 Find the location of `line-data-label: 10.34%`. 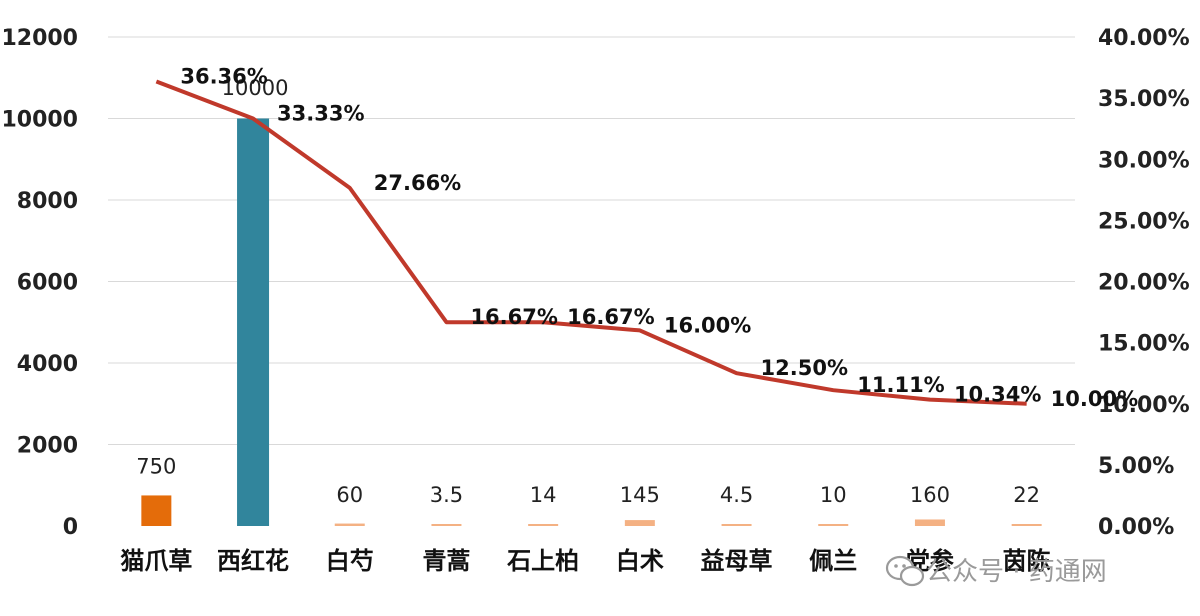

line-data-label: 10.34% is located at coordinates (997, 395).